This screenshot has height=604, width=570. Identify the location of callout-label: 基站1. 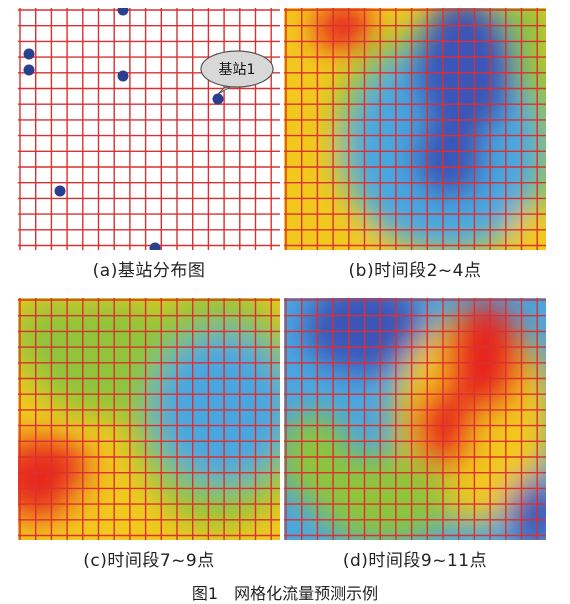
(237, 69).